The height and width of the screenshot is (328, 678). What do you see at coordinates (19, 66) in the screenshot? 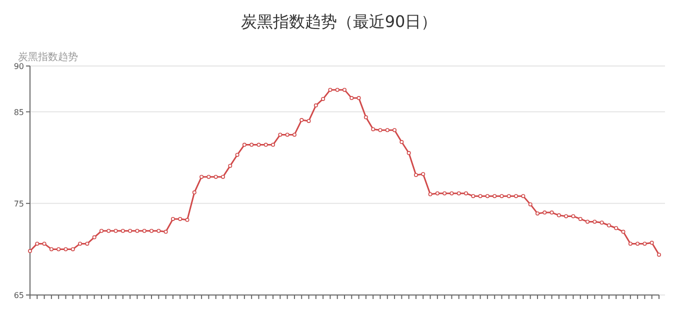
I see `y-tick-label: 90` at bounding box center [19, 66].